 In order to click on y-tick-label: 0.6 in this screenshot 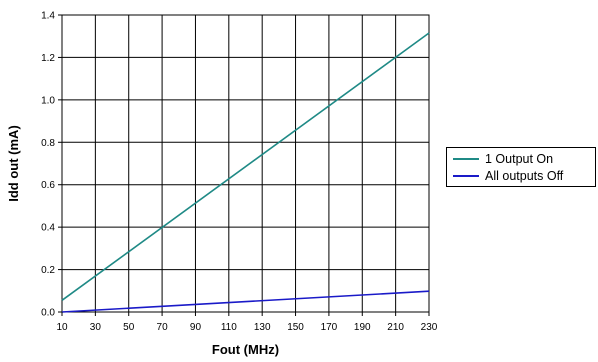, I will do `click(48, 185)`.